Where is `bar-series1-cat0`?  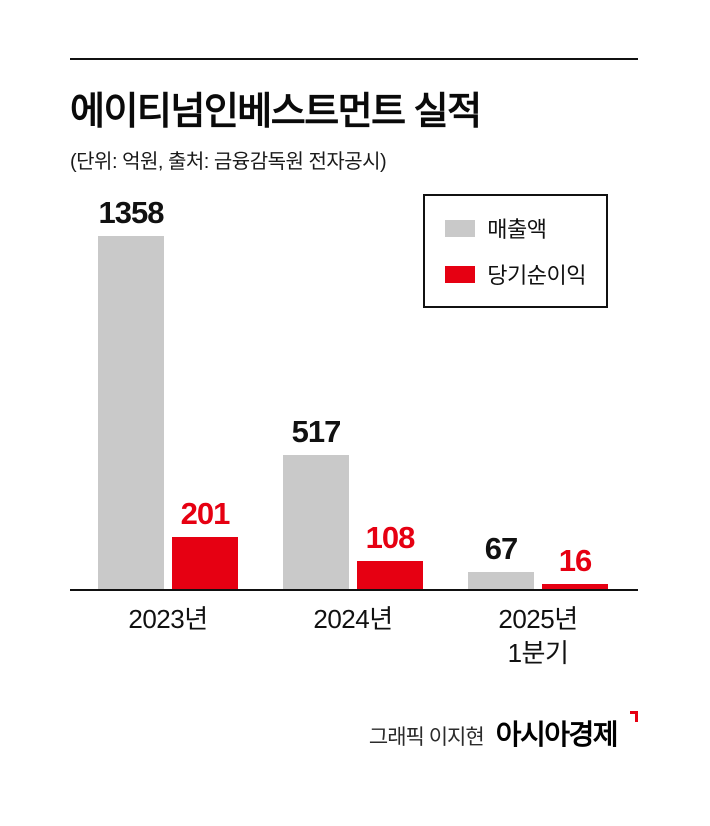 bar-series1-cat0 is located at coordinates (205, 563).